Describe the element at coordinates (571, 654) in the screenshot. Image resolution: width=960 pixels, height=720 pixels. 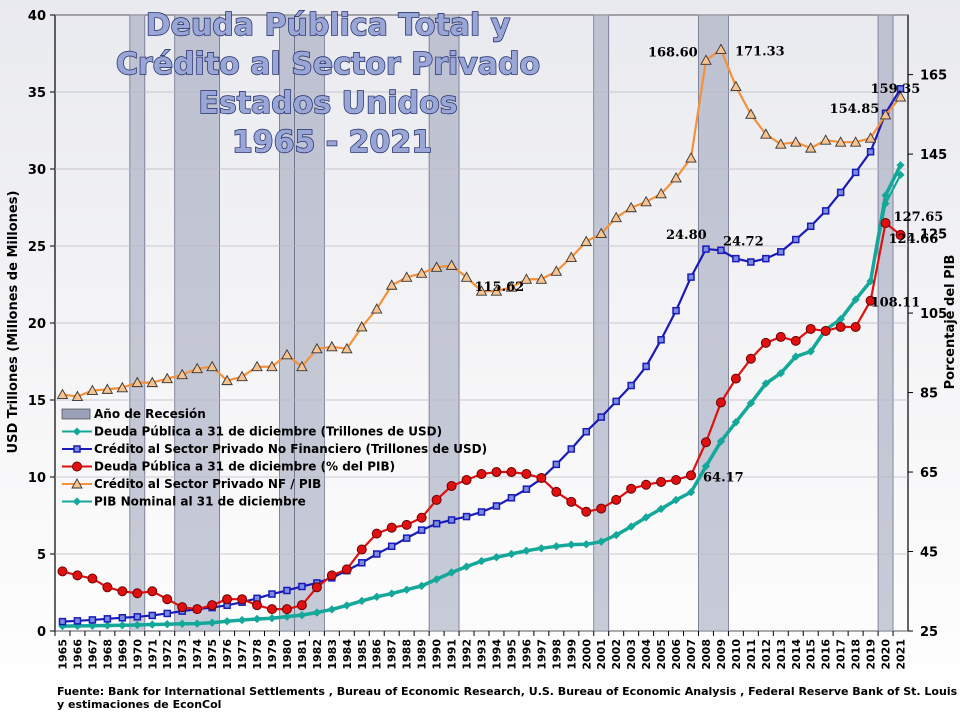
I see `x-tick-1999: 1999` at that location.